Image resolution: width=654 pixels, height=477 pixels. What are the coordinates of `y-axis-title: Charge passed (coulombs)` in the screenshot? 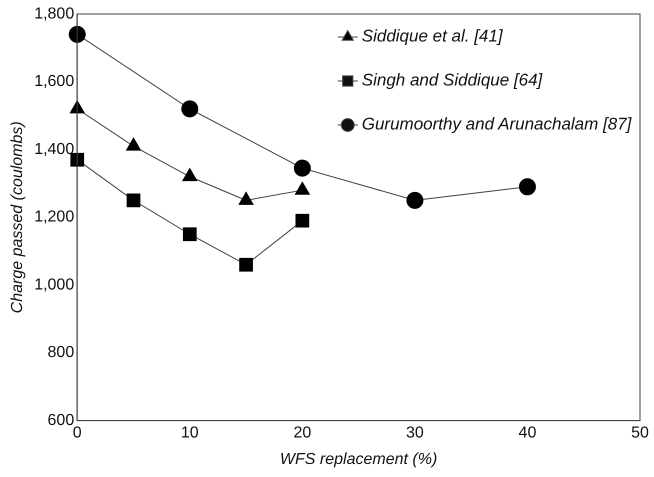 It's located at (17, 217).